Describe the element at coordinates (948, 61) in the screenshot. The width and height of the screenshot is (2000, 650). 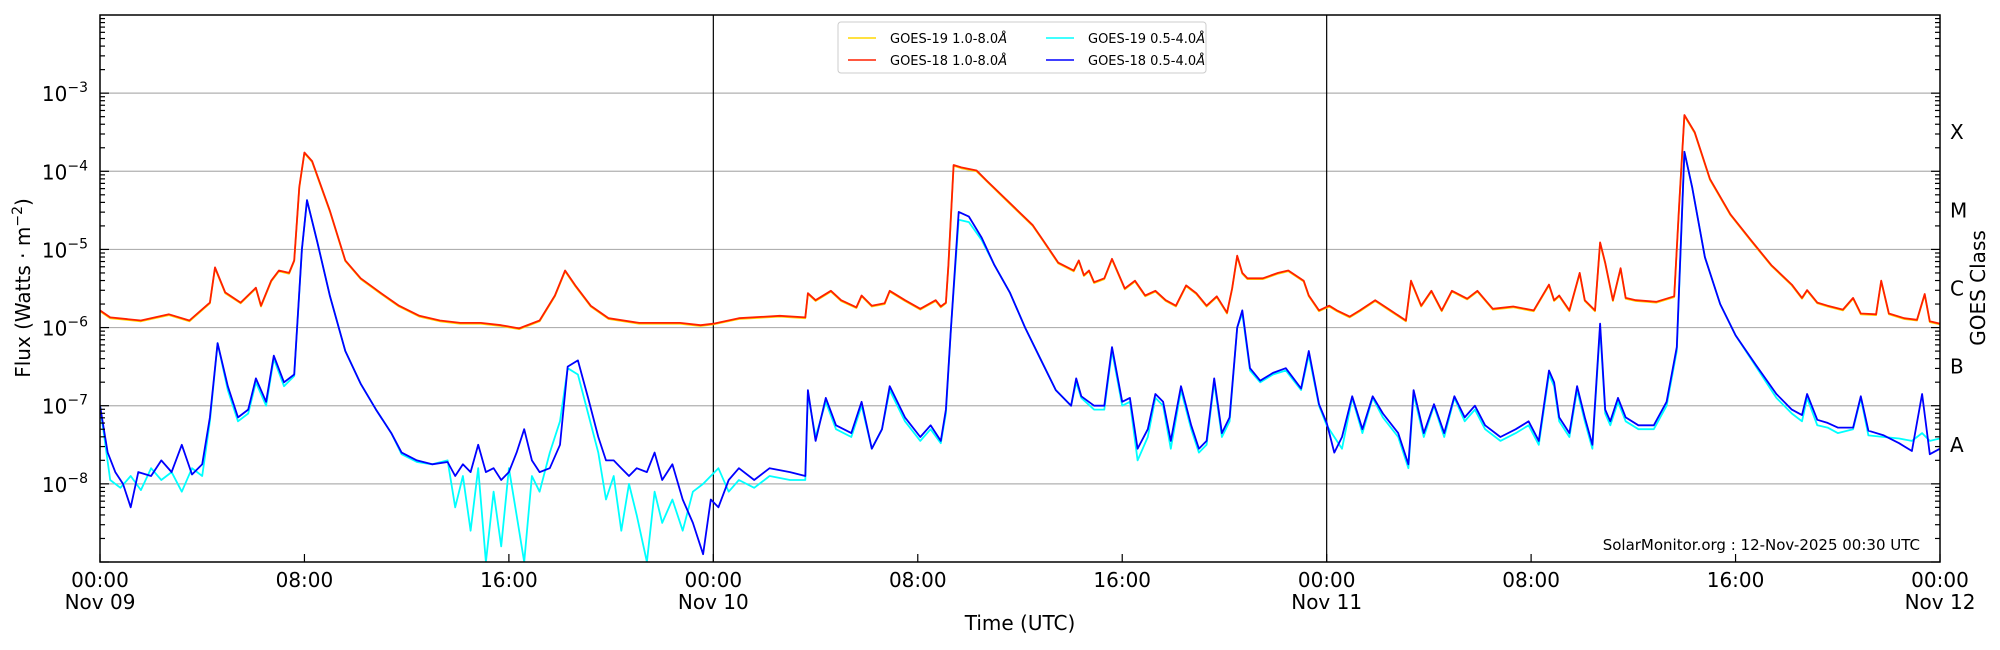
I see `legend-label: GOES-18 1.0-8.0Å` at that location.